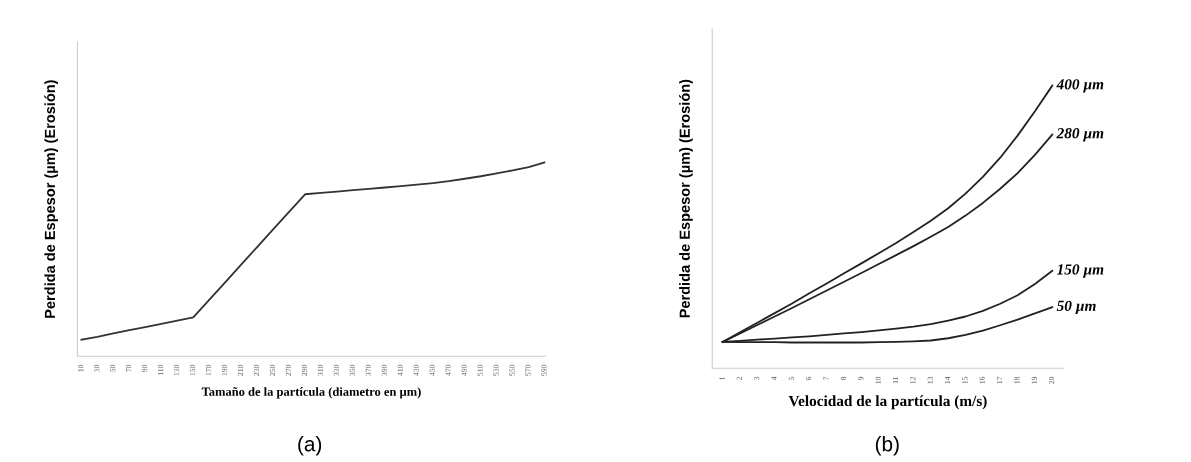 The image size is (1191, 462). Describe the element at coordinates (887, 402) in the screenshot. I see `x-axis-title: Velocidad de la partícula (m/s)` at that location.